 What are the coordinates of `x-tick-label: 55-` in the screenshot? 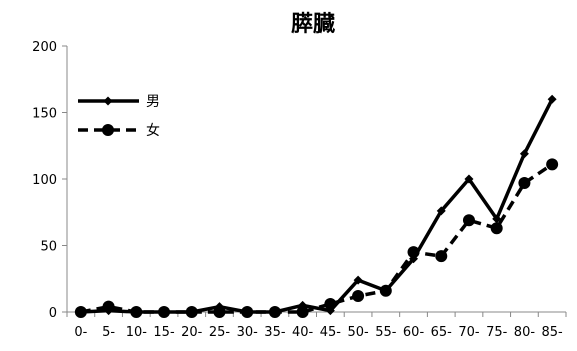 It's located at (386, 332).